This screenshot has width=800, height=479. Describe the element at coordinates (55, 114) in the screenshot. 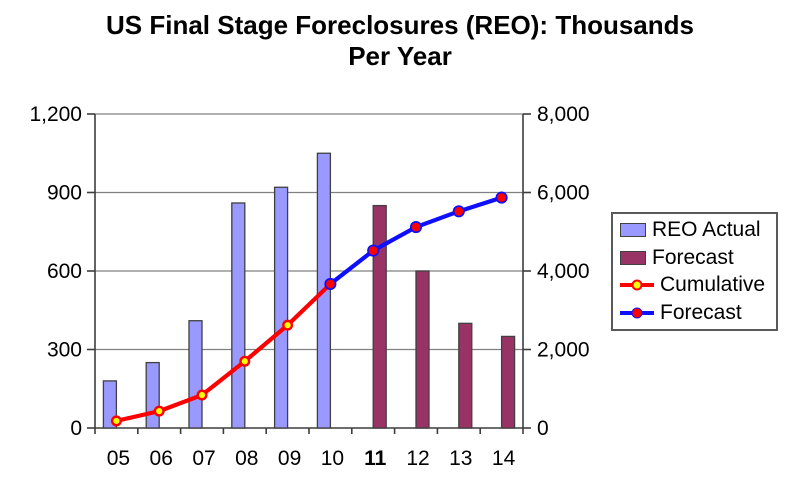

I see `left-axis-tick-label: 1,200` at that location.